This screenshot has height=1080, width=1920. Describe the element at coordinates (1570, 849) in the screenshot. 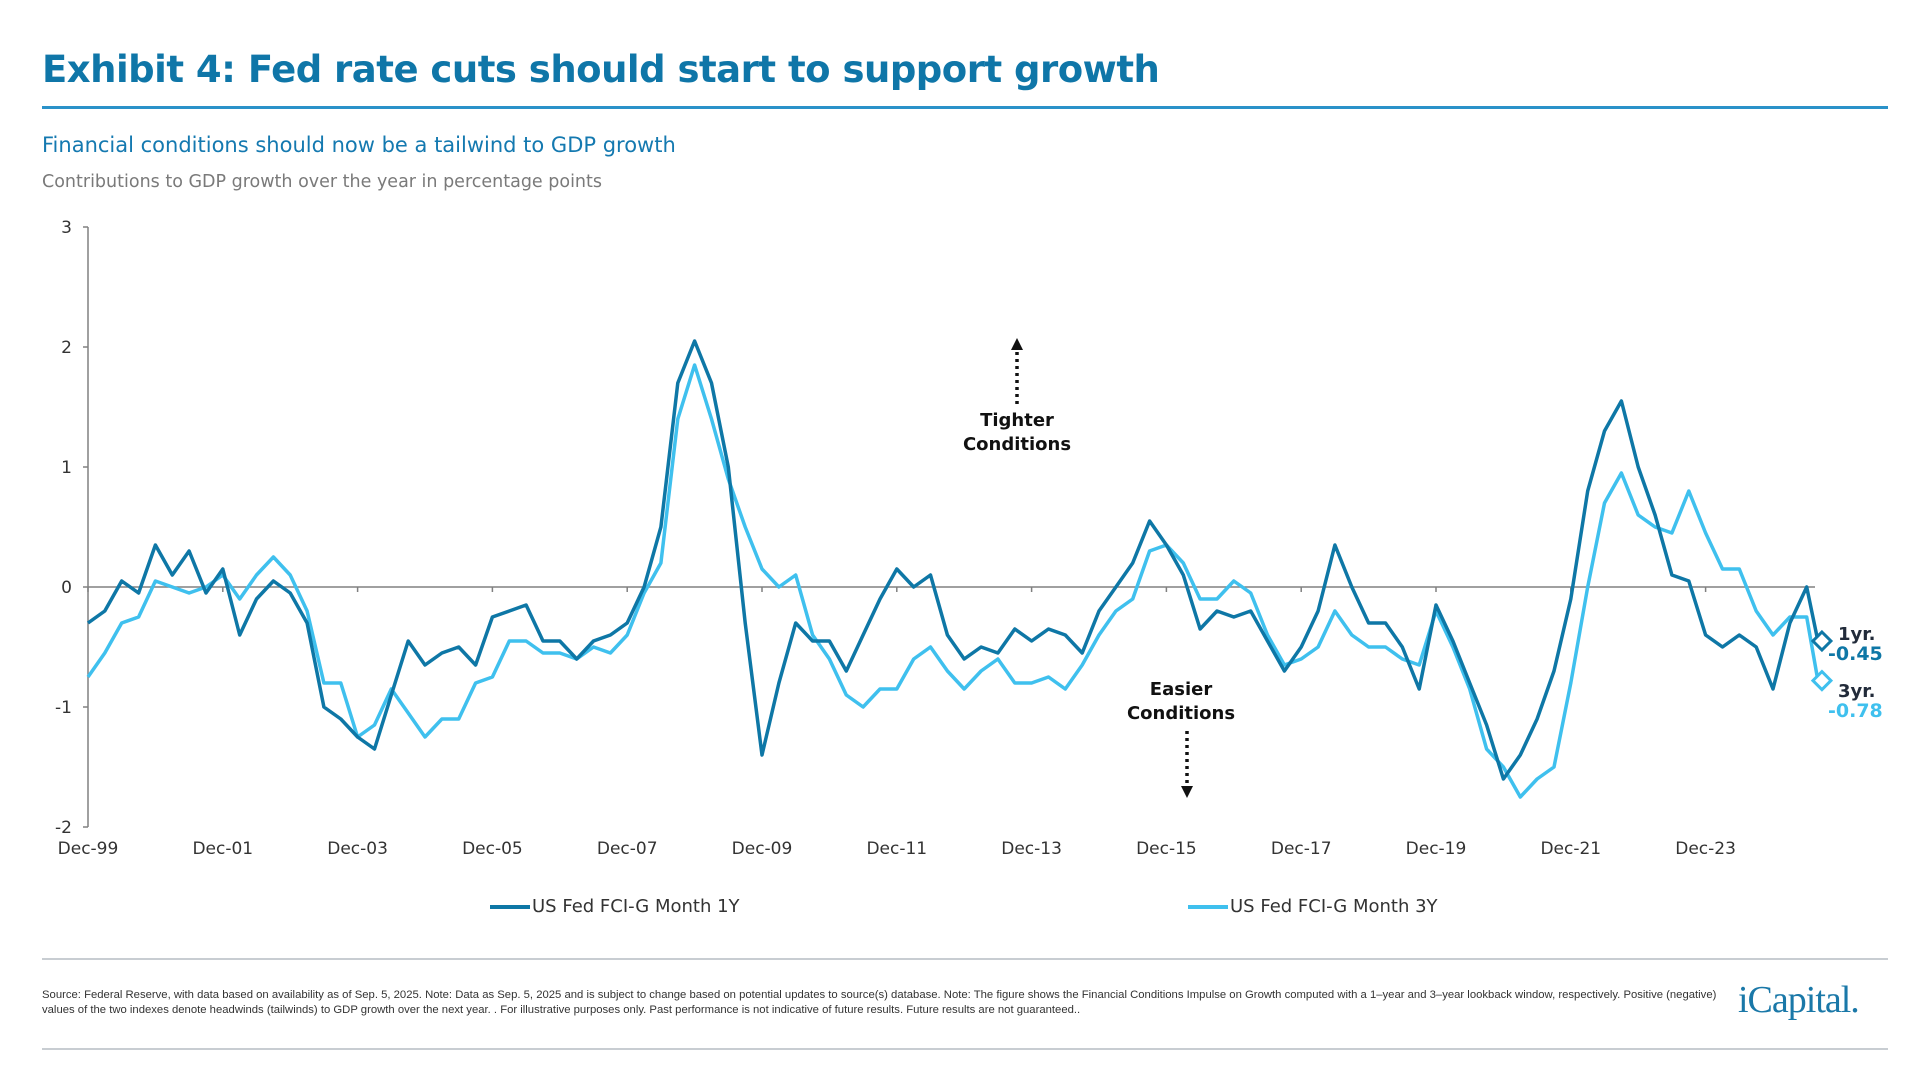

I see `x-tick-label: Dec-21` at that location.